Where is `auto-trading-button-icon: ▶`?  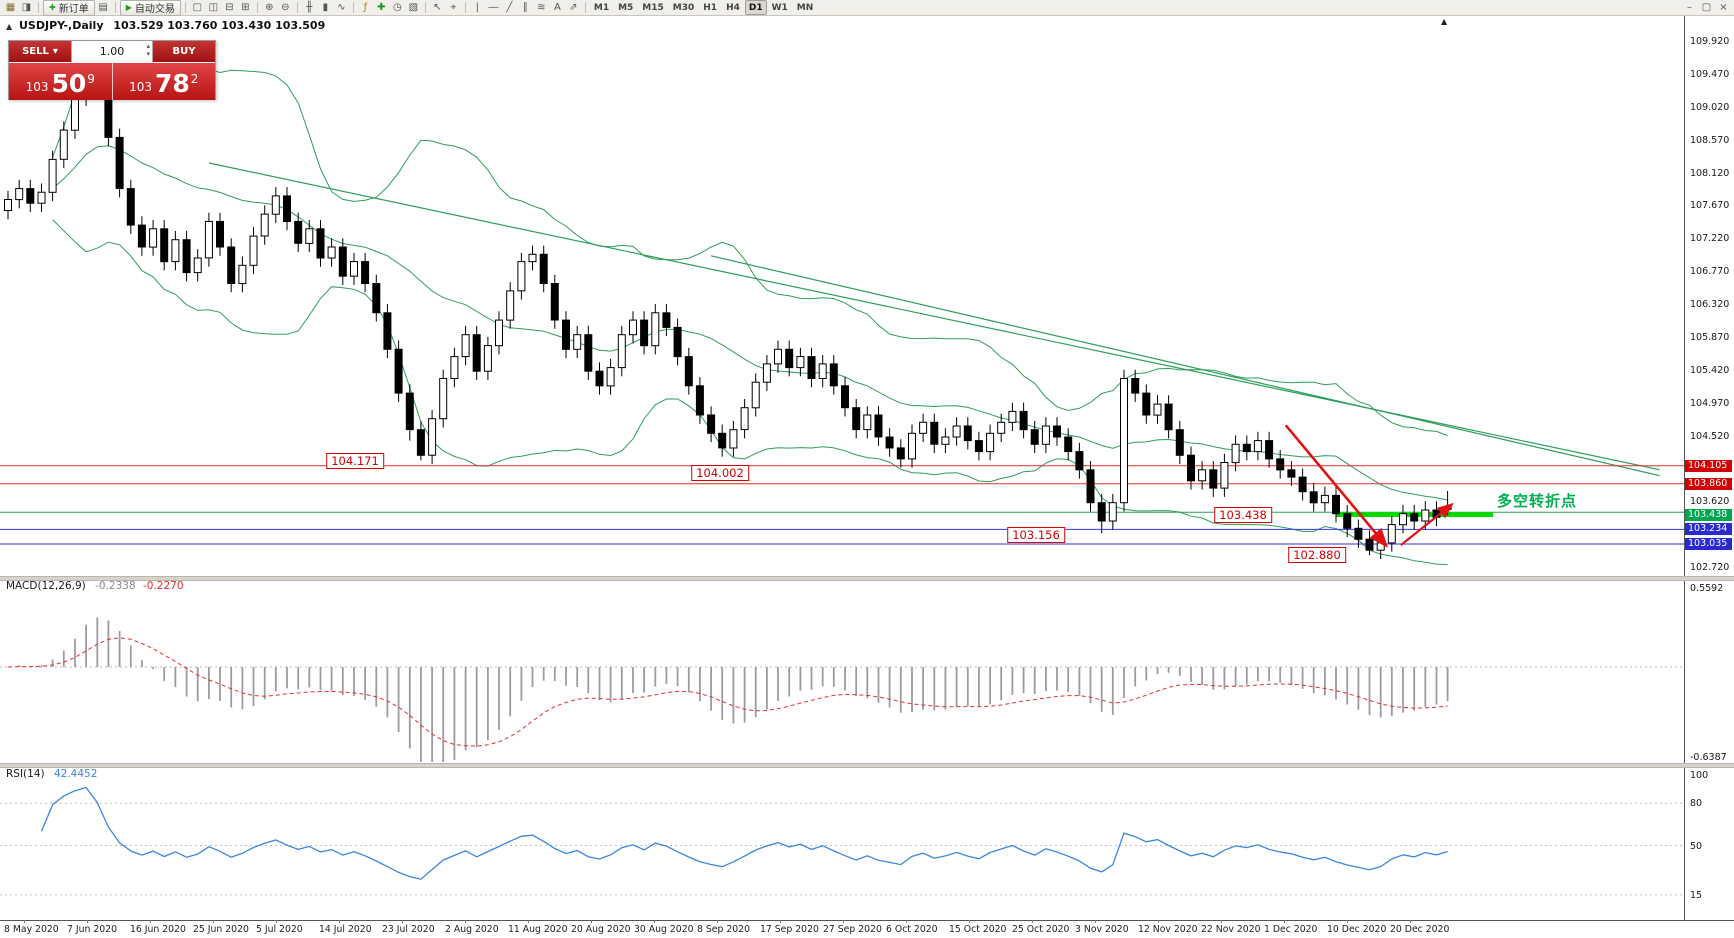
auto-trading-button-icon: ▶ is located at coordinates (128, 7).